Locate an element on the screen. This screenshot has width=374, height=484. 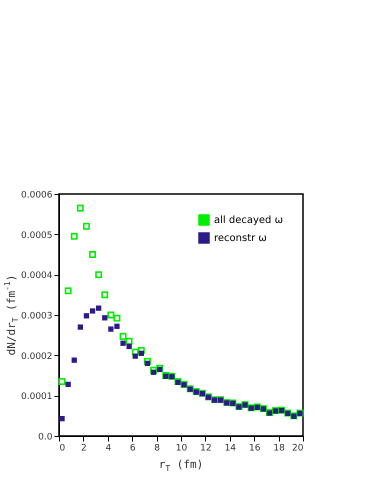
x-tick-label: 6 is located at coordinates (133, 449).